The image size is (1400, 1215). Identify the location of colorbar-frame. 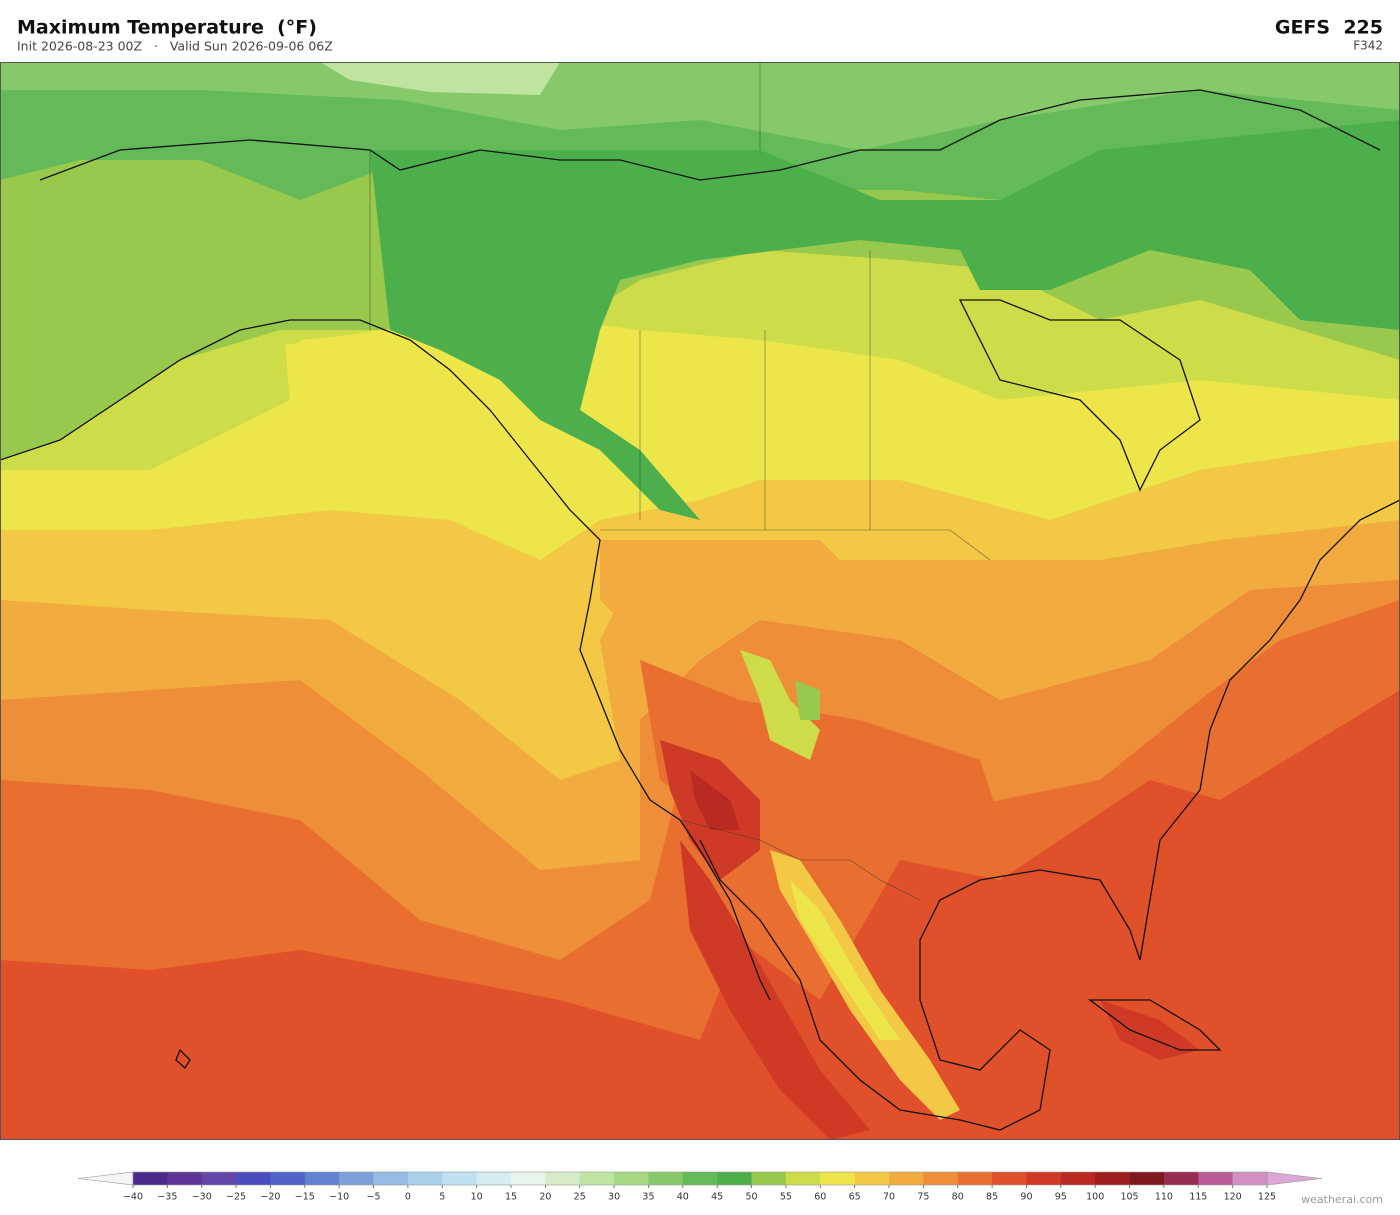
(700, 1178).